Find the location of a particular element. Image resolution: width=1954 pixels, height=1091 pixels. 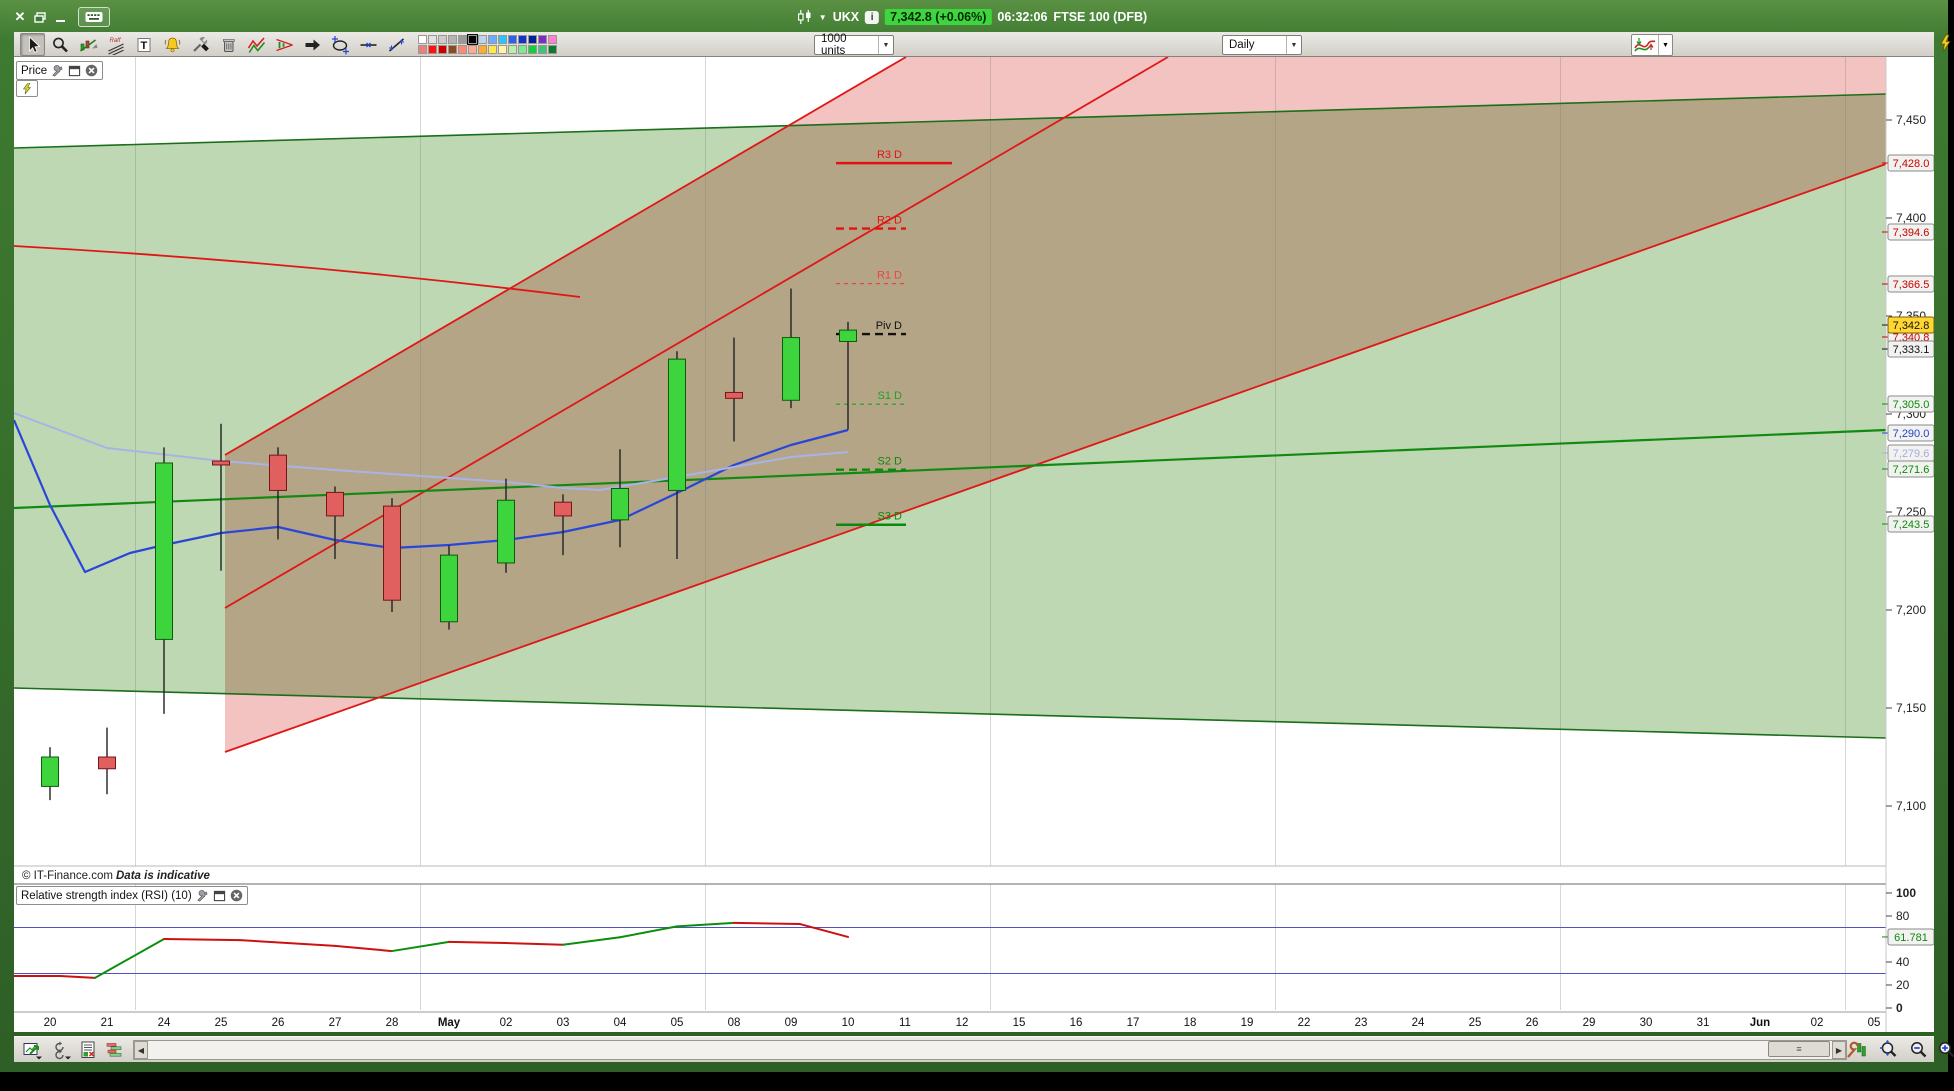

zoom-free-button is located at coordinates (1888, 1049).